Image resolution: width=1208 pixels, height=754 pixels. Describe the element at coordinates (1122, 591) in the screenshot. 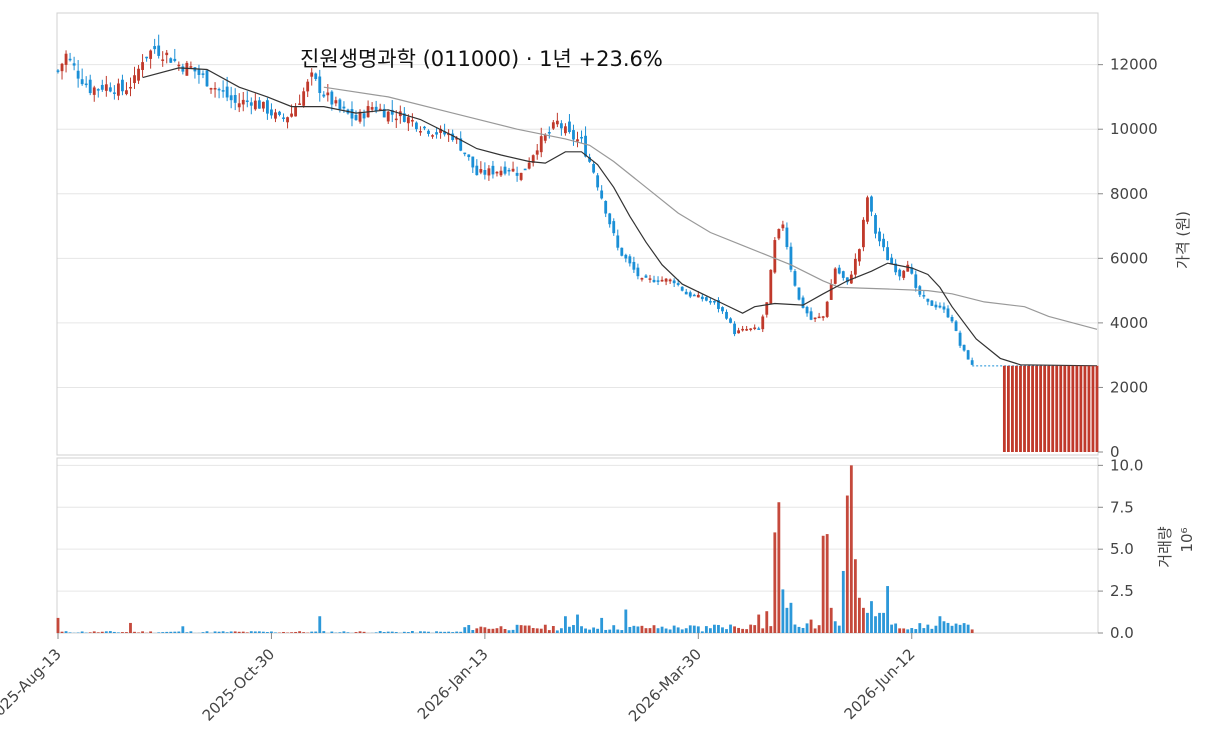

I see `volume-tick-label: 2.5` at that location.